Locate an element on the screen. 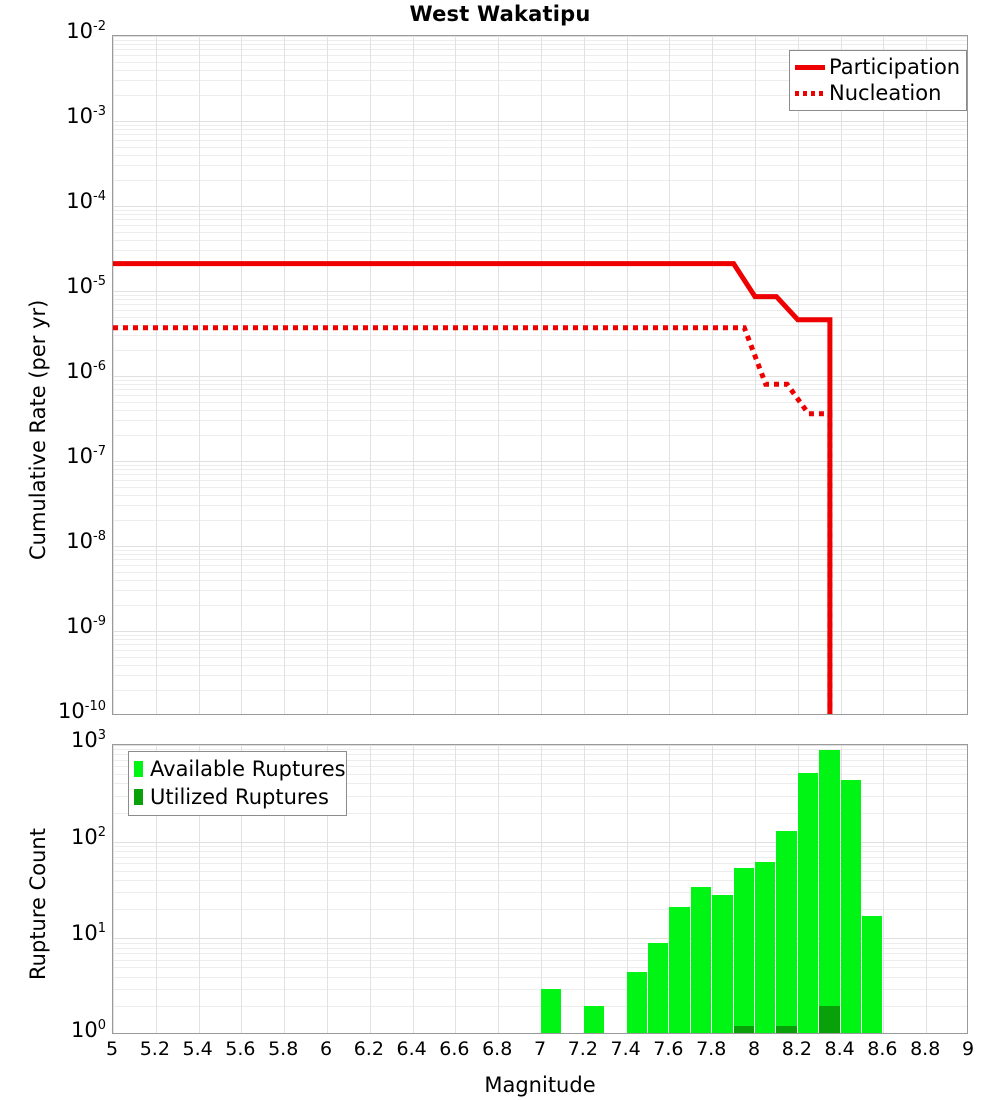 This screenshot has width=1000, height=1100. xtick-label: 5.2 is located at coordinates (154, 1049).